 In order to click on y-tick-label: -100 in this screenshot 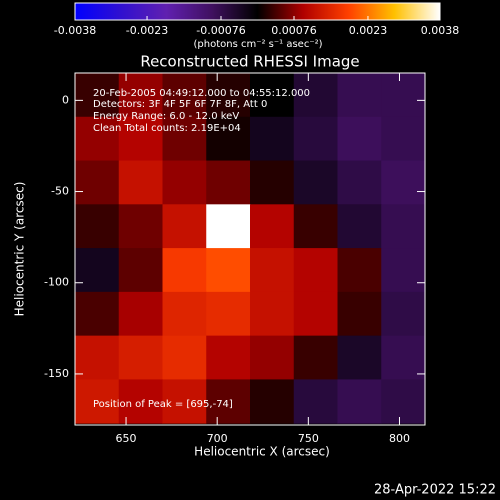, I will do `click(56, 282)`.